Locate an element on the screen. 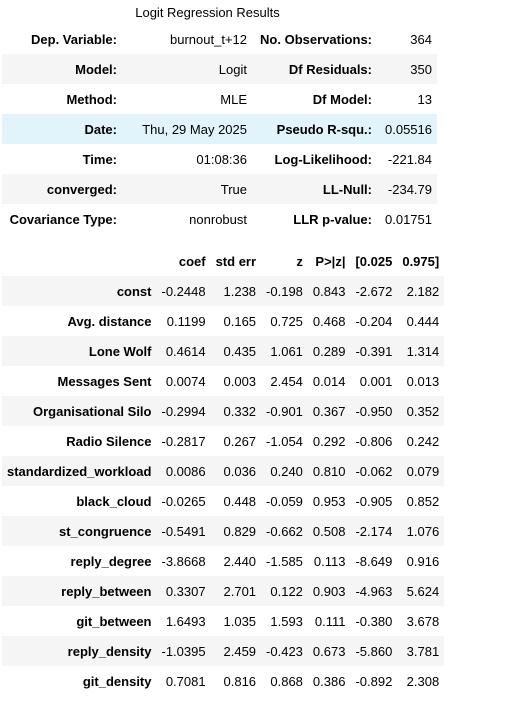  coef-value: 0.352 is located at coordinates (423, 411).